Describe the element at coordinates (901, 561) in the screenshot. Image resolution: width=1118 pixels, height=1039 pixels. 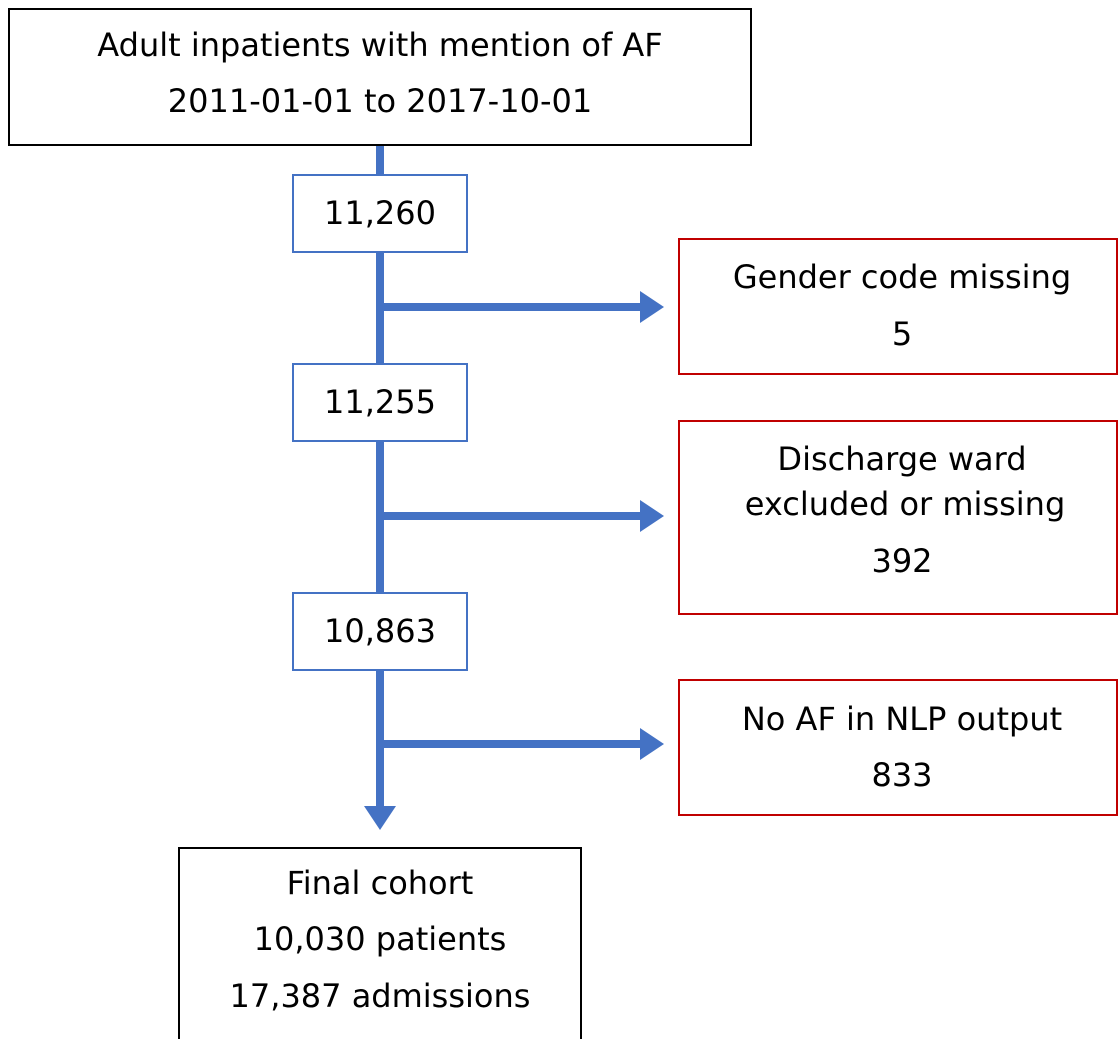
I see `exclusion-text: 392` at that location.